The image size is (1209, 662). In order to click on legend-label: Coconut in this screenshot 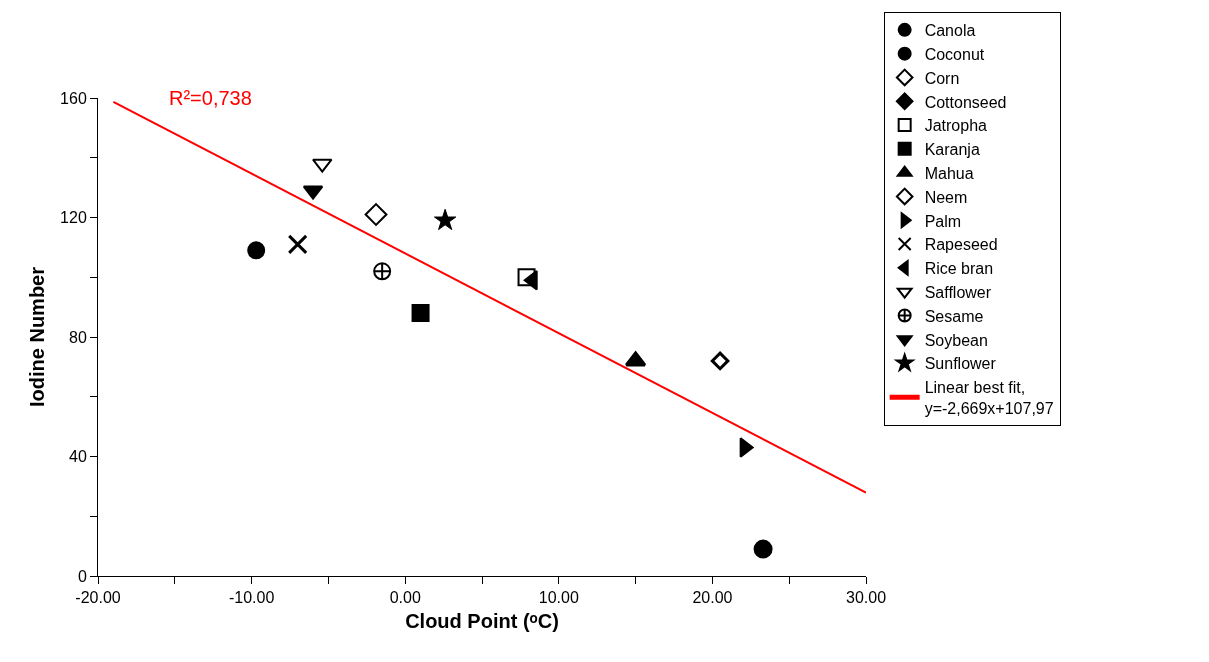, I will do `click(954, 54)`.